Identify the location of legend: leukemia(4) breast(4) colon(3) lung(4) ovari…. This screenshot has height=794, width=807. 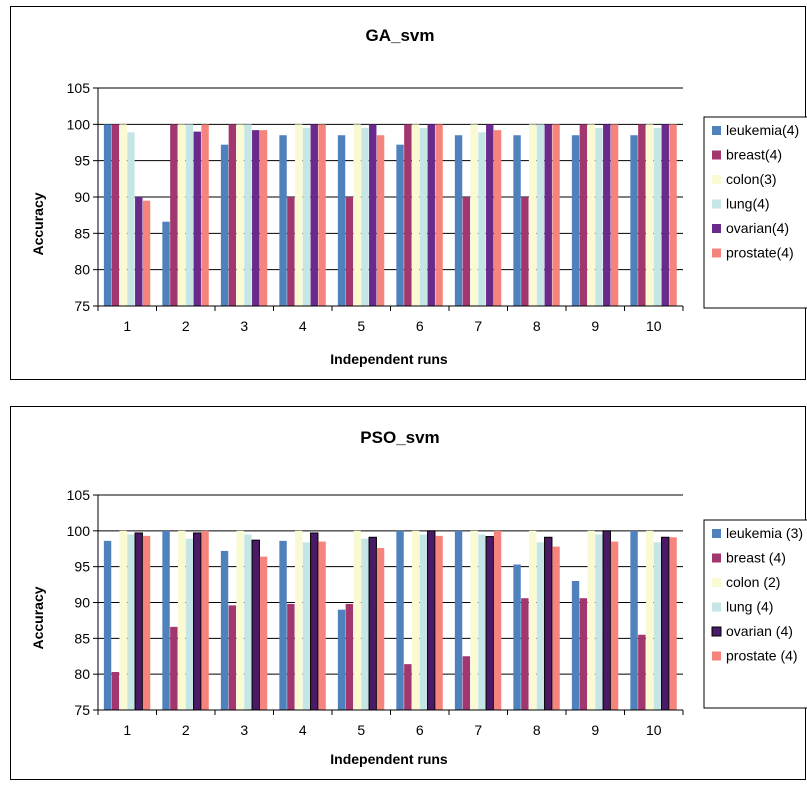
(755, 212).